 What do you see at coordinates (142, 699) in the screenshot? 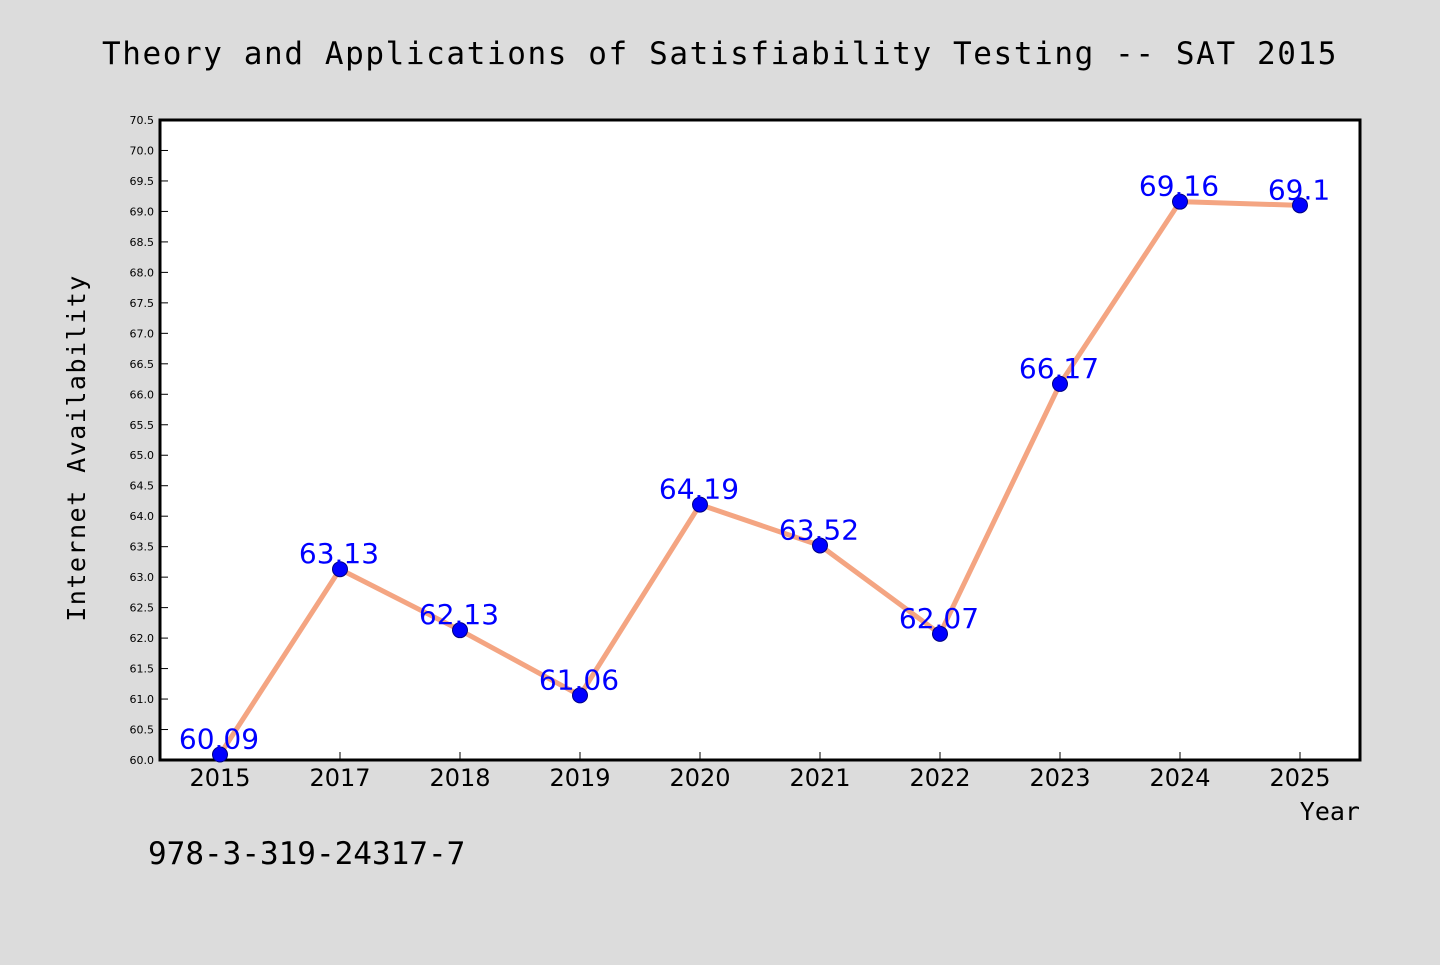
I see `y-tick-label: 61.0` at bounding box center [142, 699].